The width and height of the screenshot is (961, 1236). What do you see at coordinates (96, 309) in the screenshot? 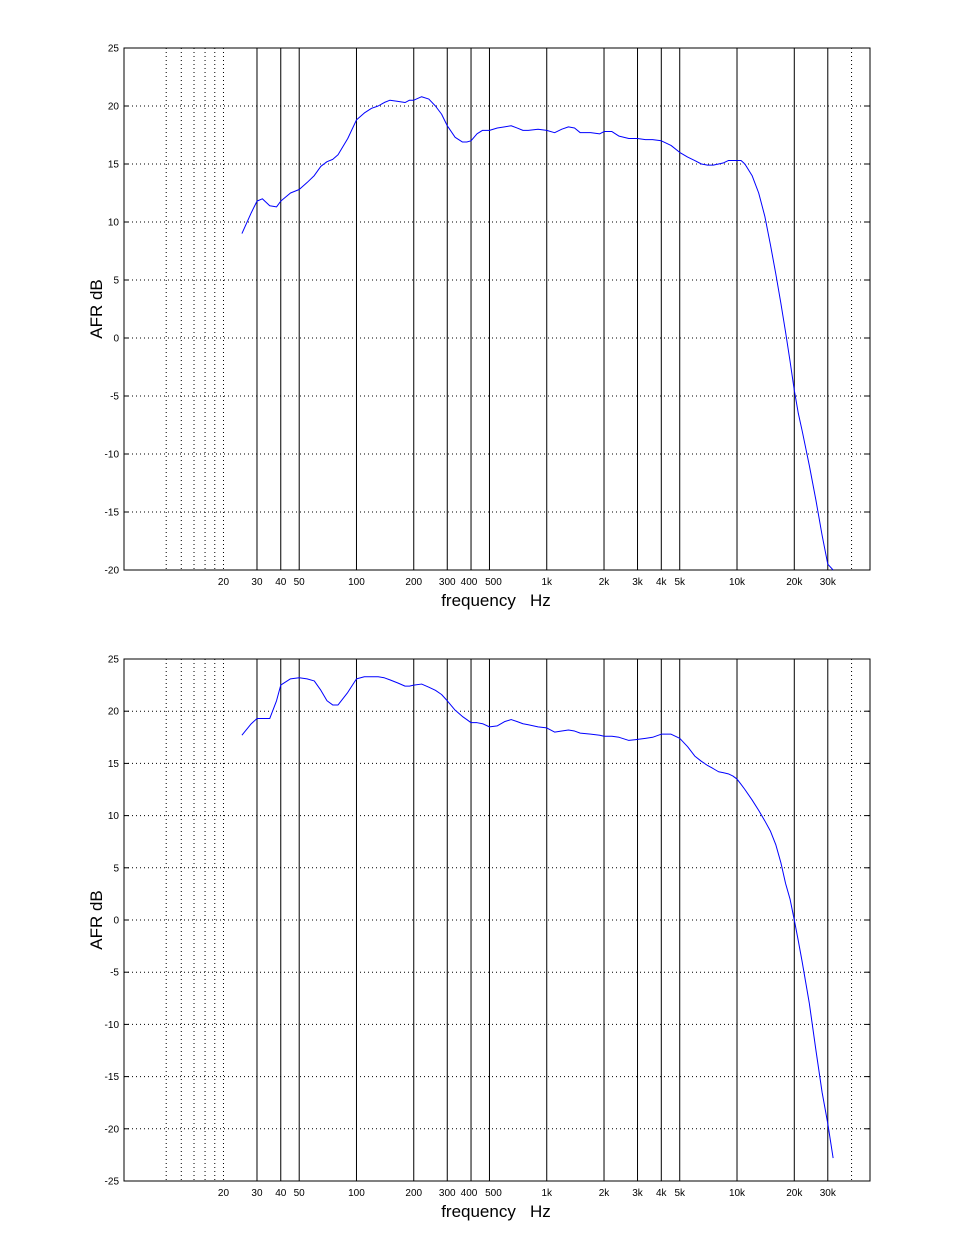
I see `top-y-axis-label: AFR dB` at bounding box center [96, 309].